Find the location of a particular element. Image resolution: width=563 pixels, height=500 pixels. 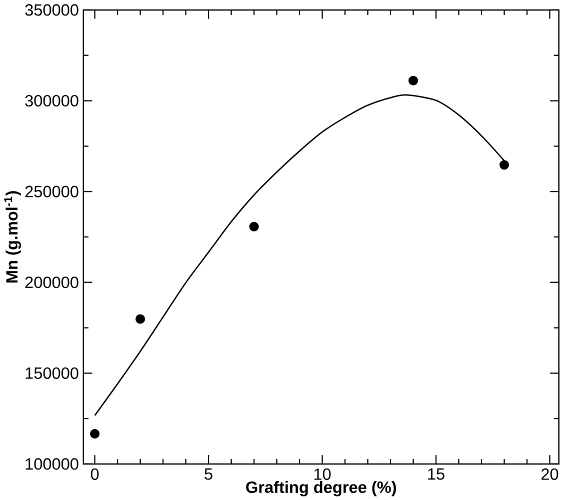

y-tick-label: 300000 is located at coordinates (51, 100).